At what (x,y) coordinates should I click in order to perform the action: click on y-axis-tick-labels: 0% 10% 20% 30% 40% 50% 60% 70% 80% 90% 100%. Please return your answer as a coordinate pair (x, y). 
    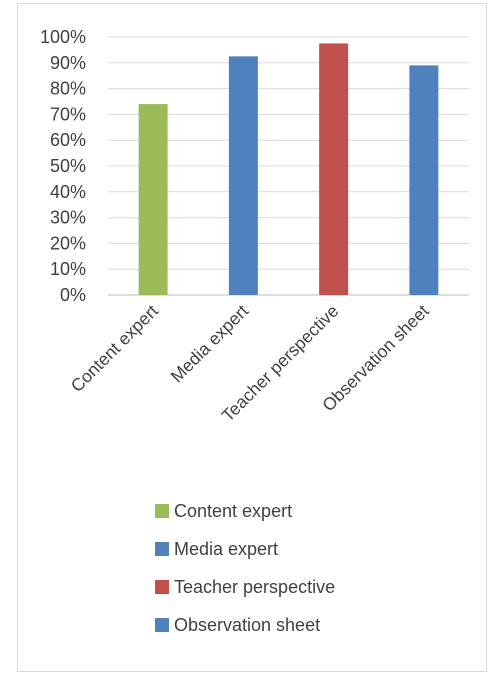
    Looking at the image, I should click on (63, 166).